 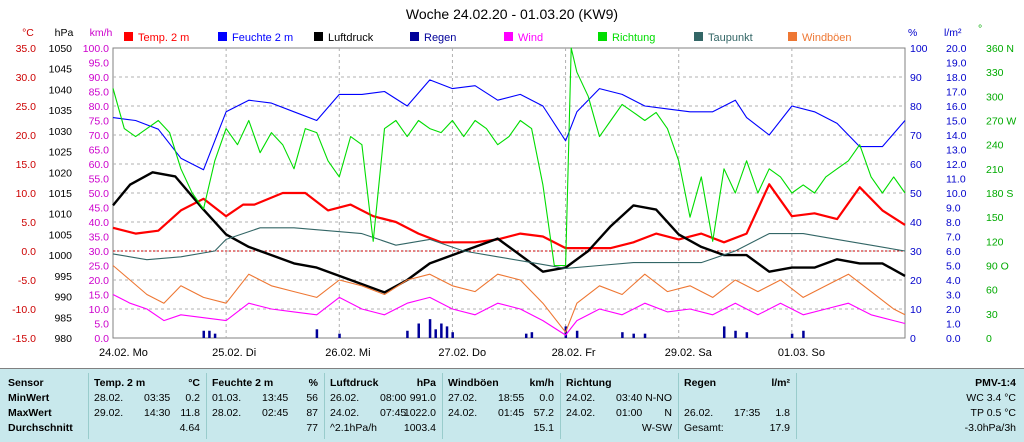 I want to click on stats-direction-max-time: 01:00, so click(x=629, y=413).